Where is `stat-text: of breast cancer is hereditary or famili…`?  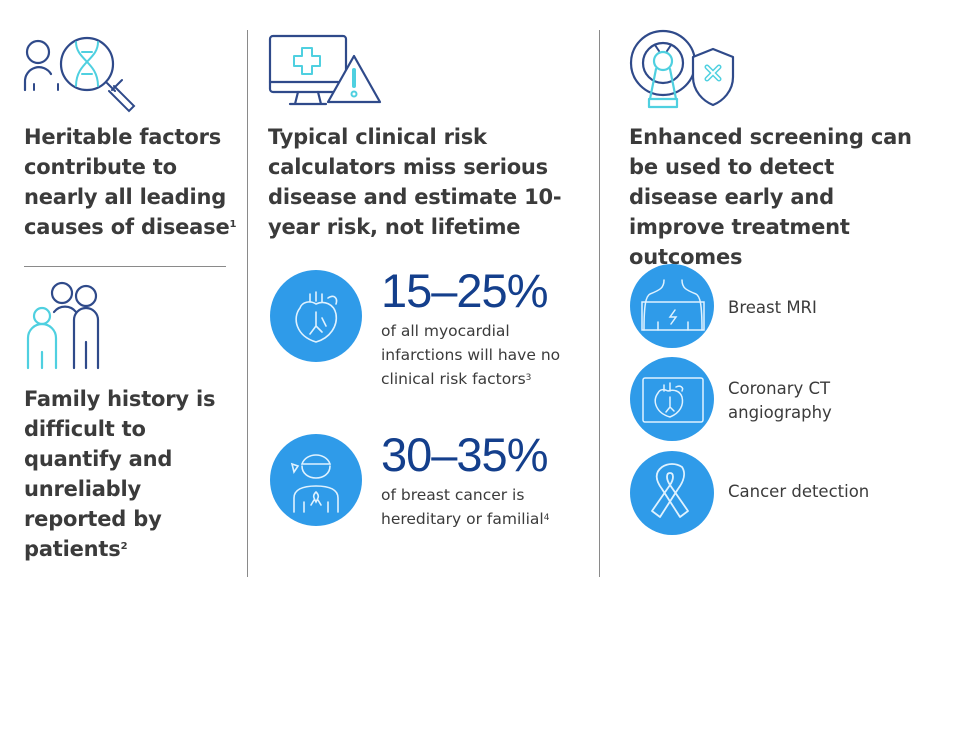 stat-text: of breast cancer is hereditary or famili… is located at coordinates (462, 507).